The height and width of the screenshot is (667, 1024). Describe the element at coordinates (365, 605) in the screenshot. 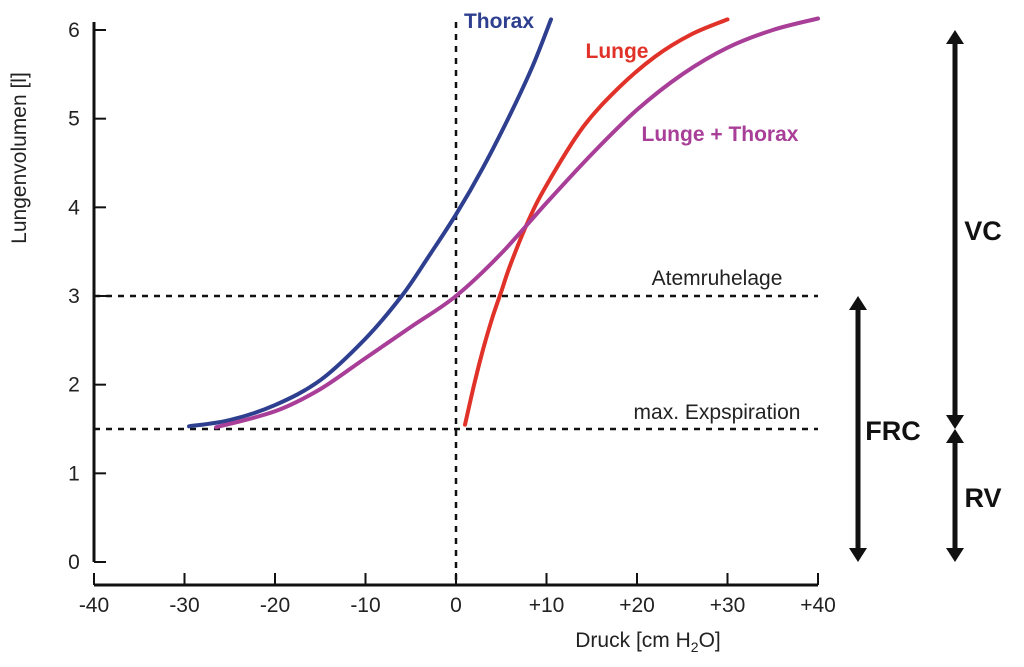

I see `x-tick-label: -10` at that location.